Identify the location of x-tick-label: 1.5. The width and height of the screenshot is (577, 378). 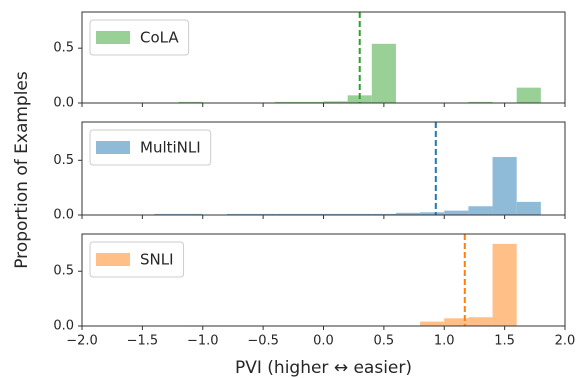
(504, 341).